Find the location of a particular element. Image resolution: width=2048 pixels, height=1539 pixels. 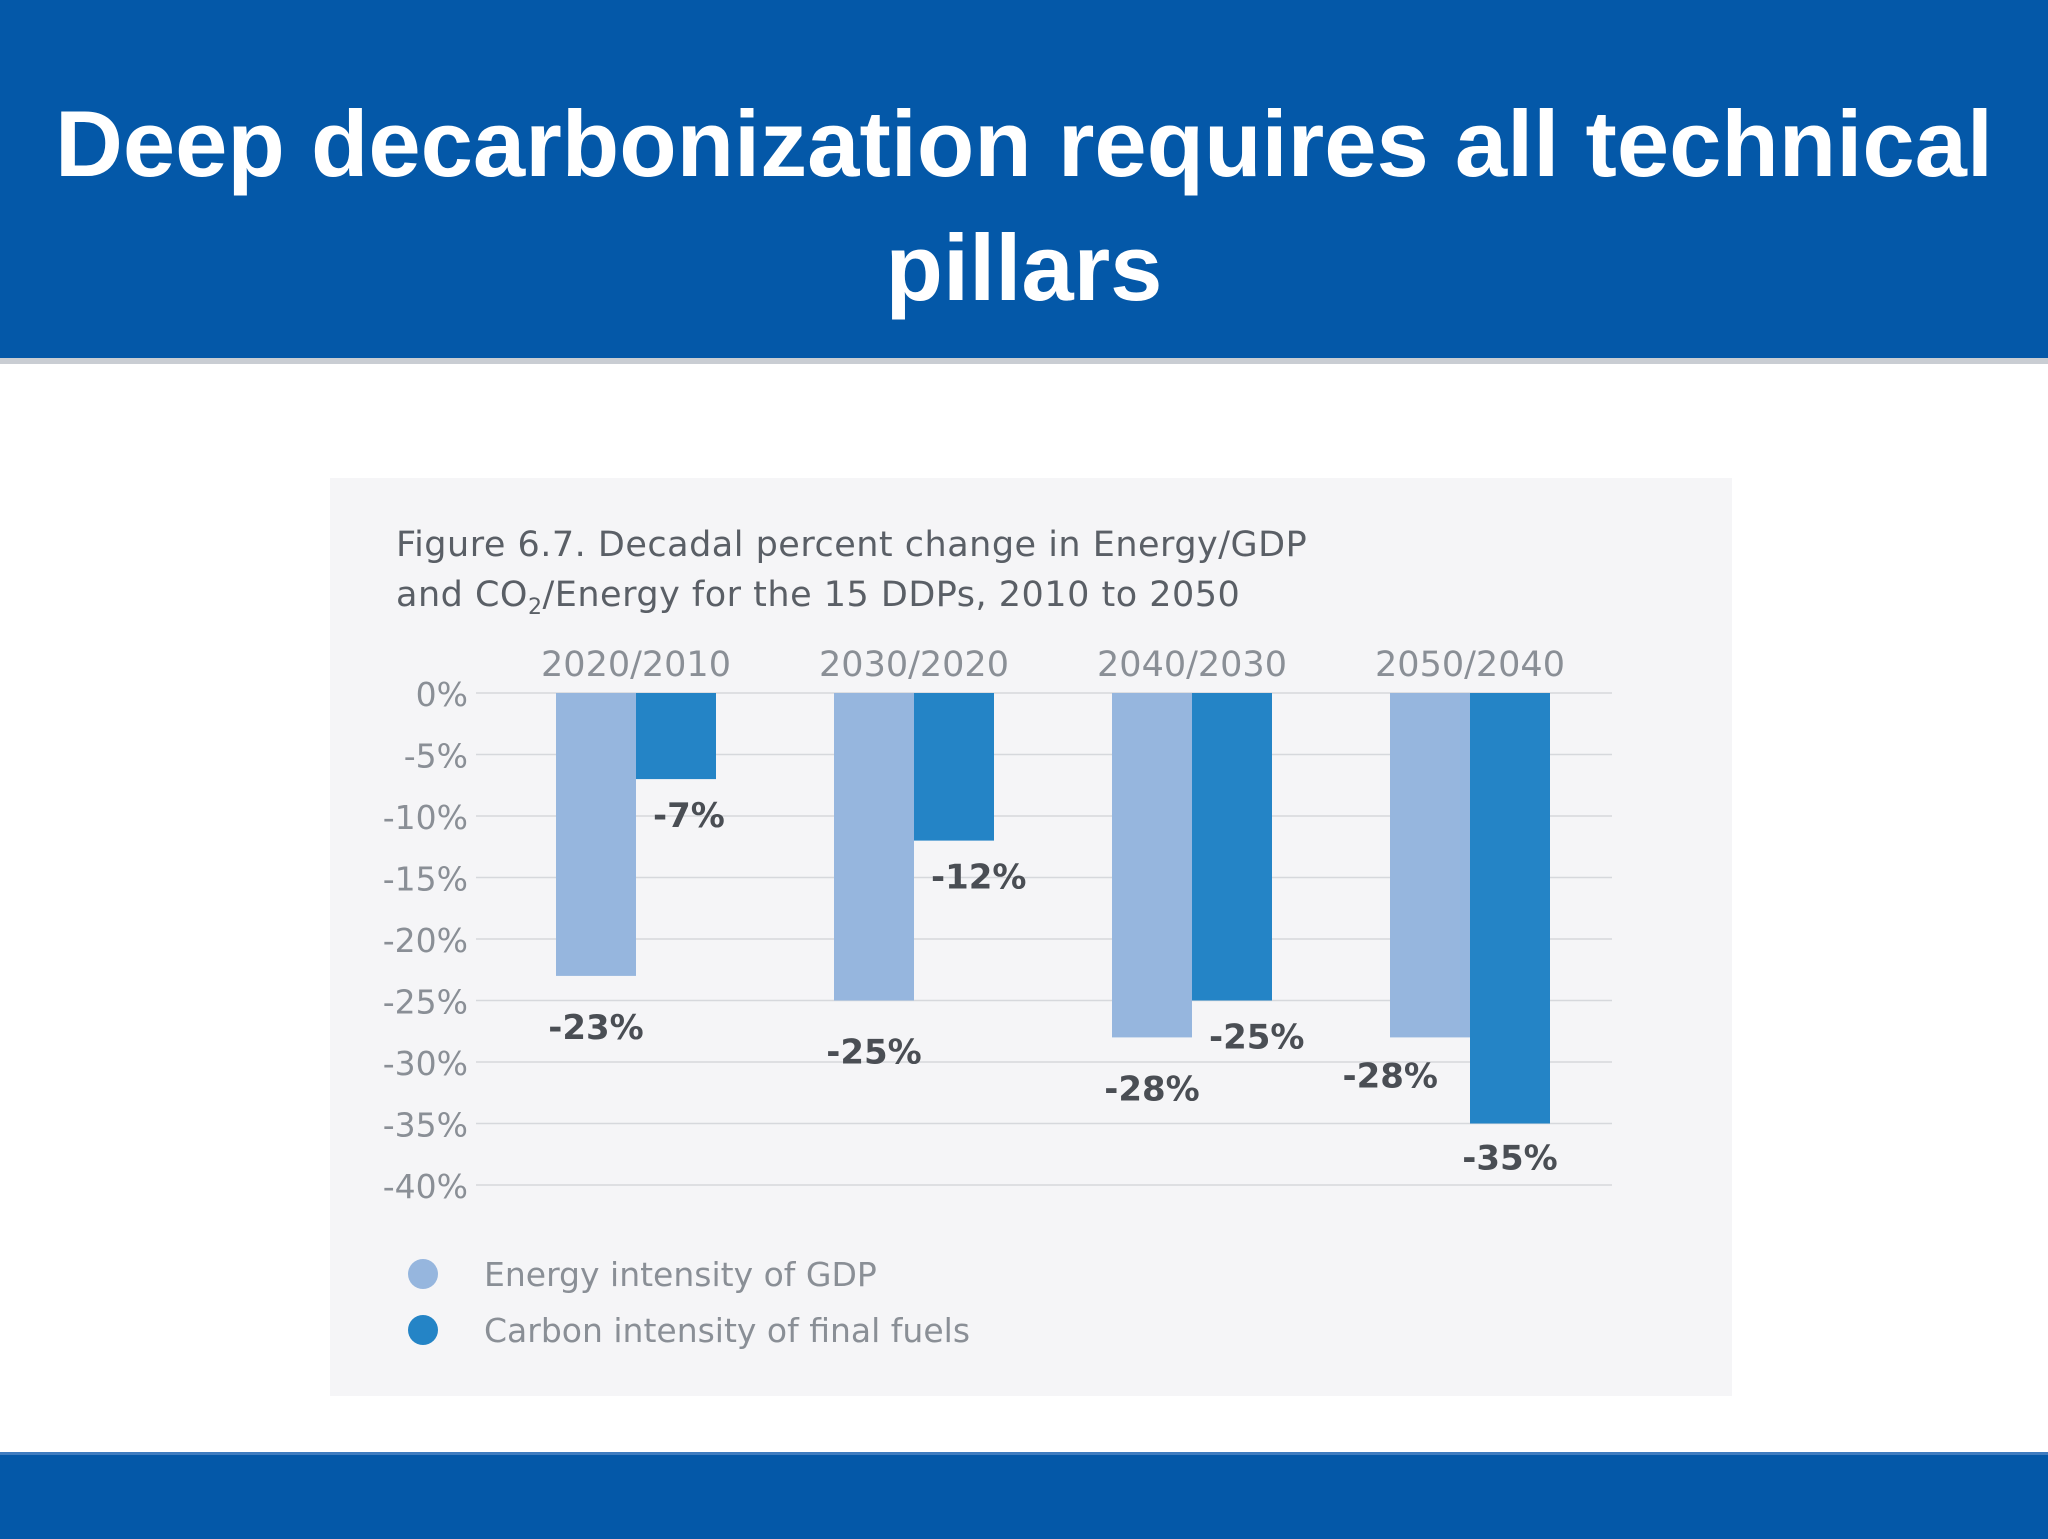

x-category-label: 2030/2020 is located at coordinates (914, 665).